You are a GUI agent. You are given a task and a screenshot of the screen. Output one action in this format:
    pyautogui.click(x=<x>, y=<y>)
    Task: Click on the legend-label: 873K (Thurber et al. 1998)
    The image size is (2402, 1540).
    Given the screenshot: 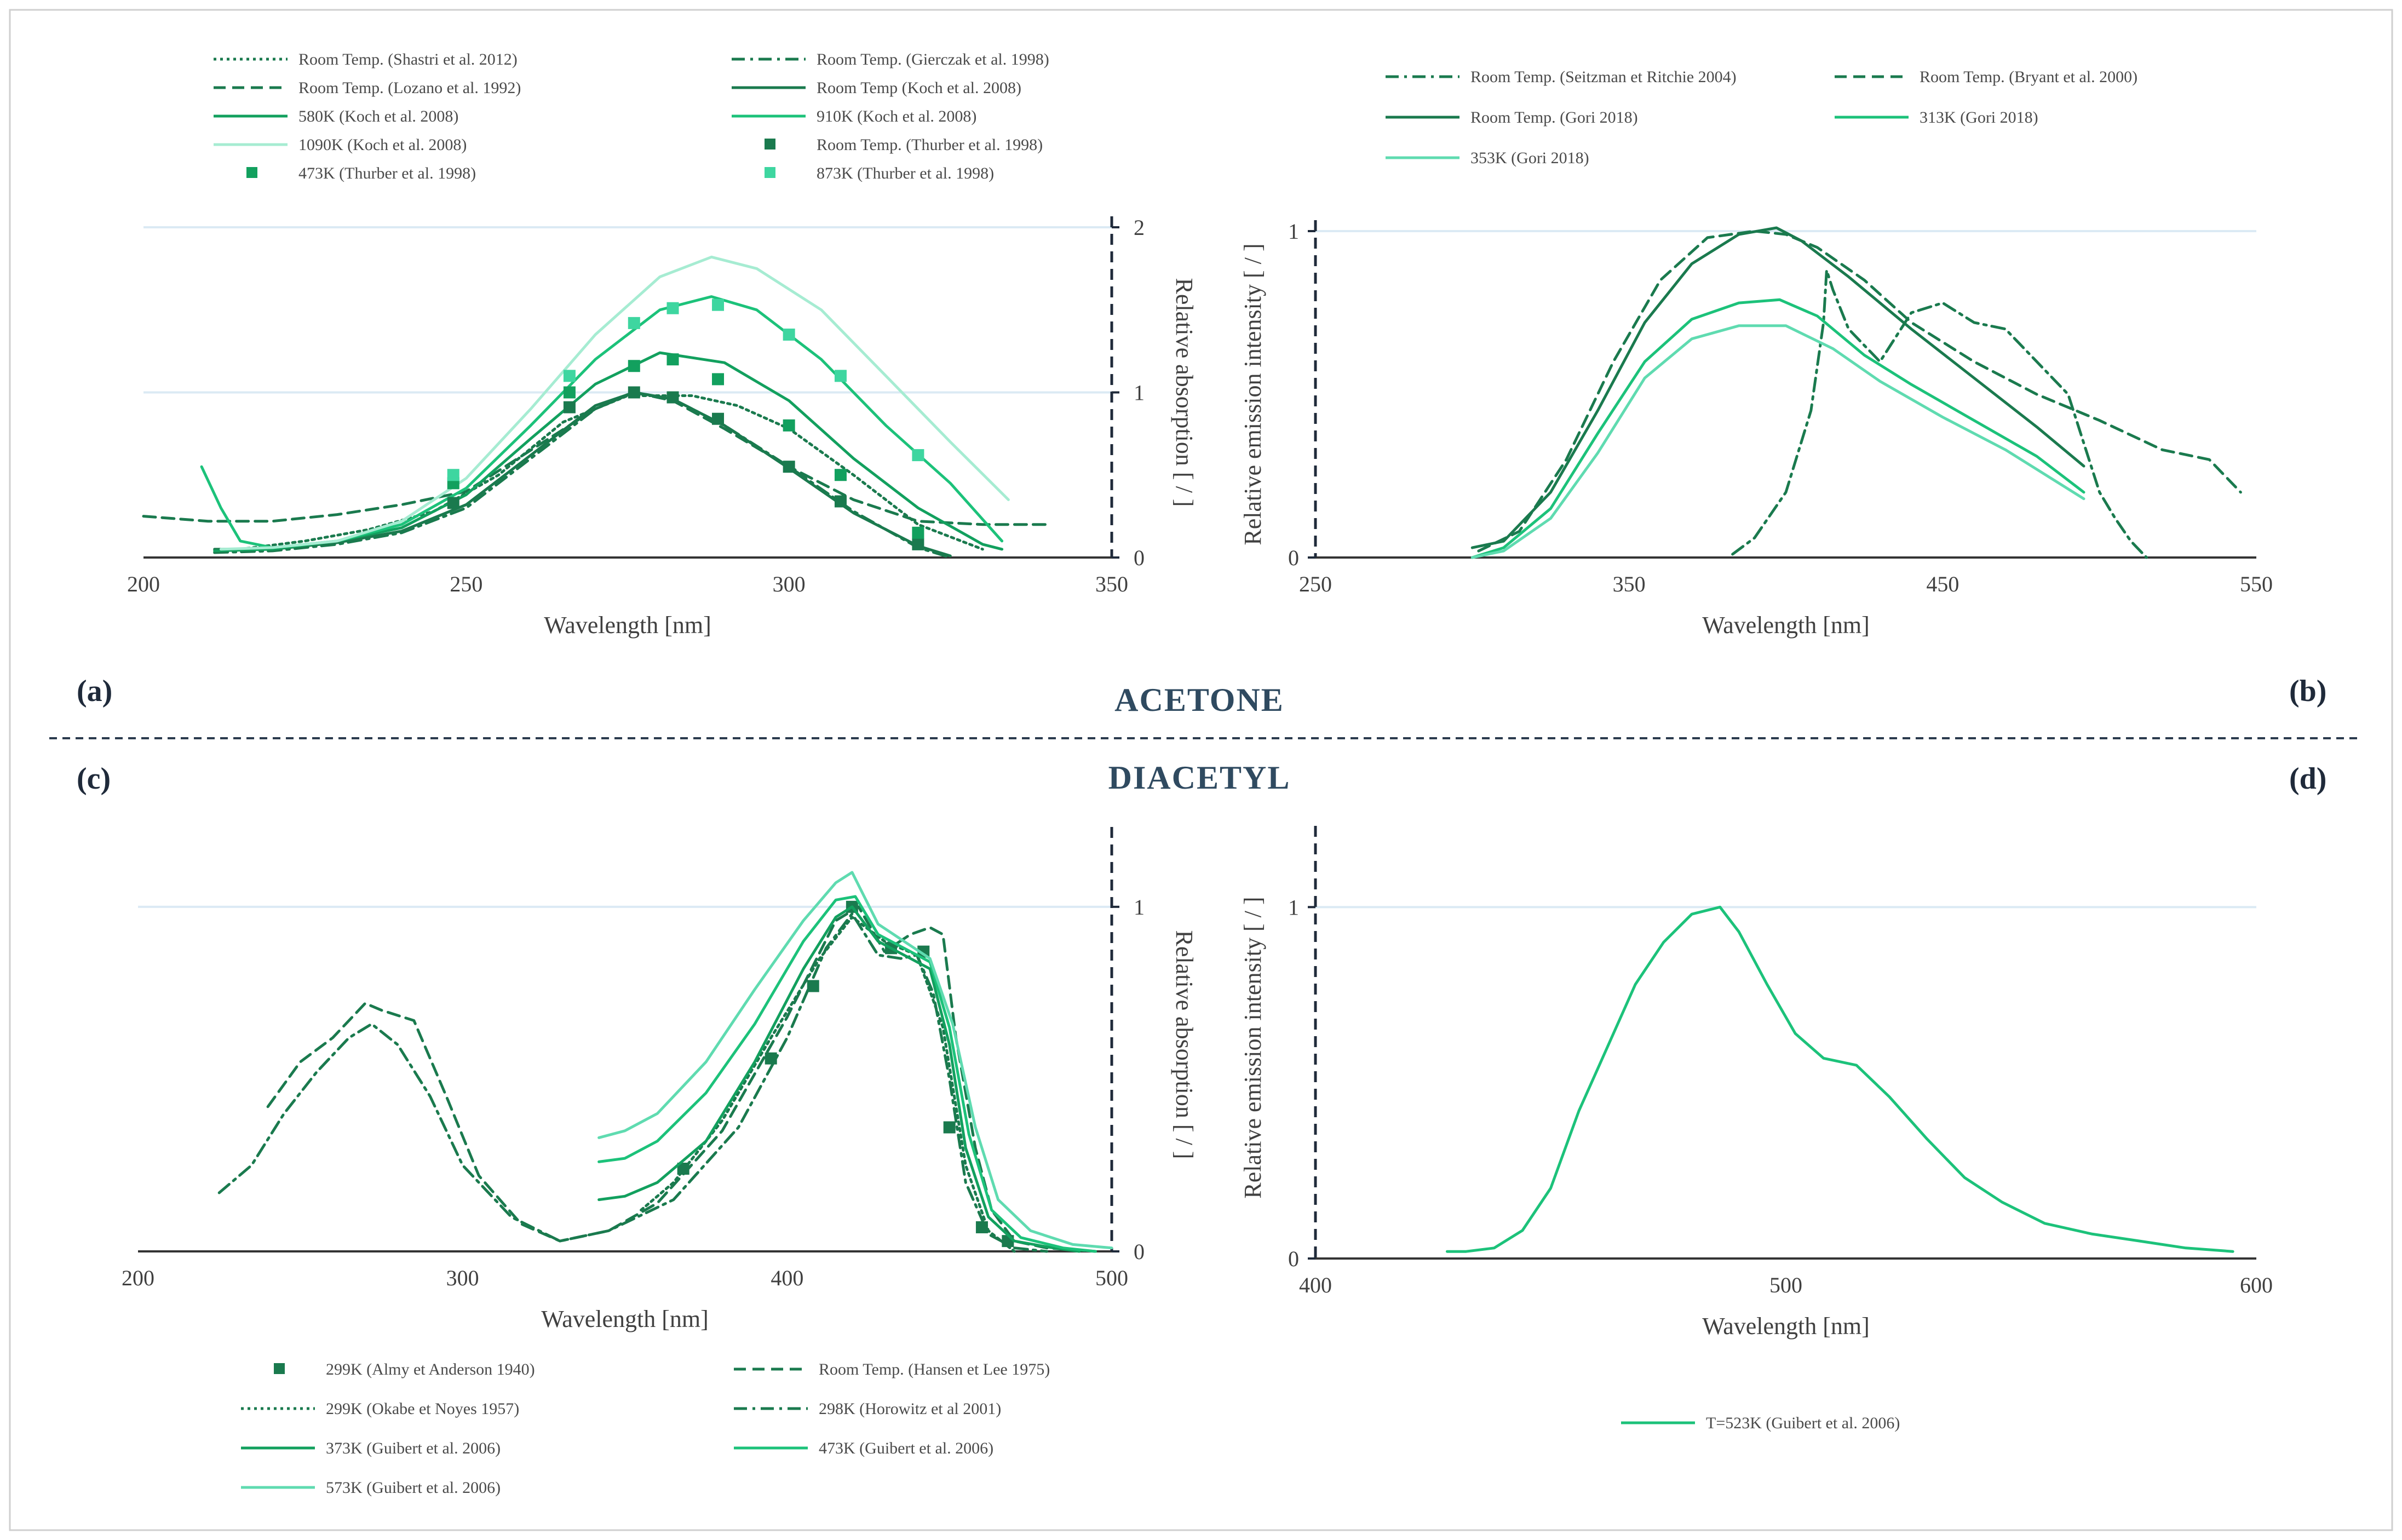 What is the action you would take?
    pyautogui.click(x=906, y=173)
    